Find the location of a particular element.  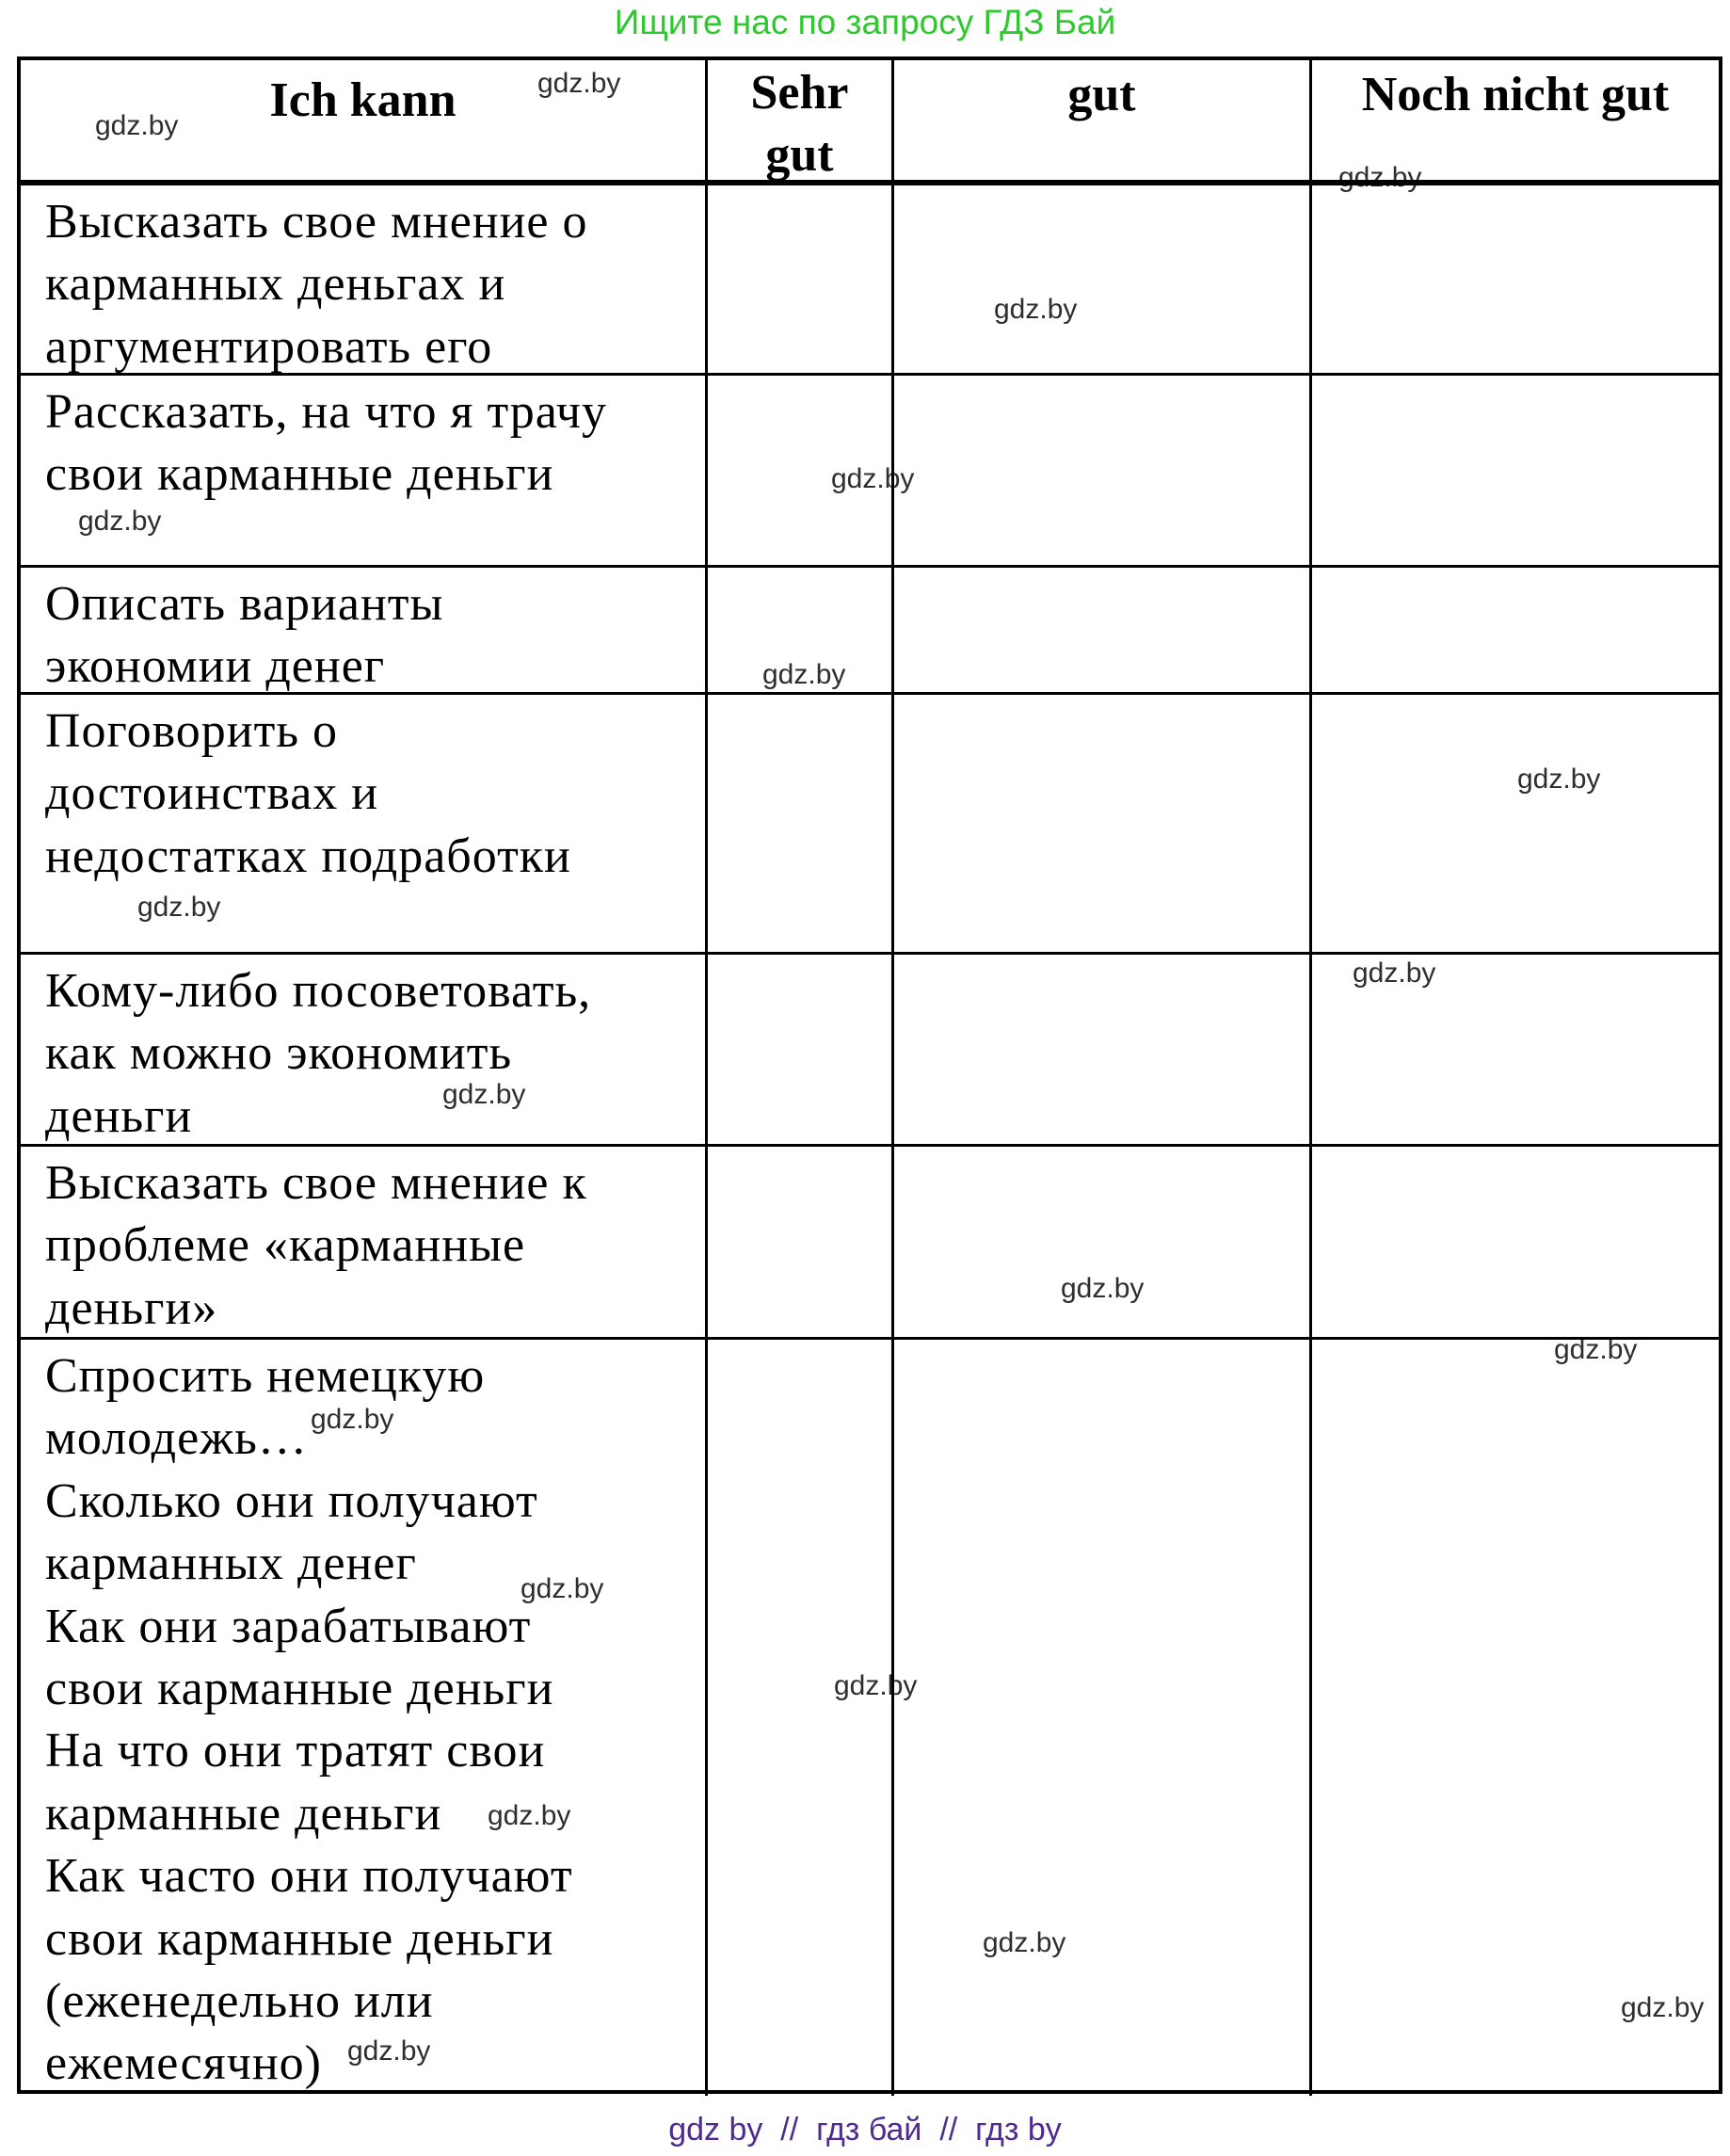

header-cell-noch-nicht-gut: Noch nicht gut is located at coordinates (1516, 122).